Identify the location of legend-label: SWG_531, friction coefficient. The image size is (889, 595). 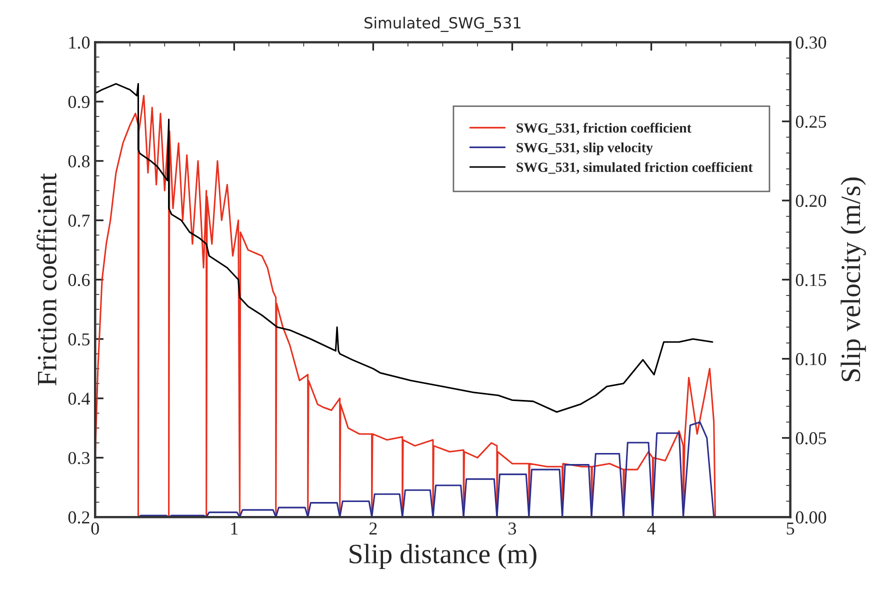
(604, 128).